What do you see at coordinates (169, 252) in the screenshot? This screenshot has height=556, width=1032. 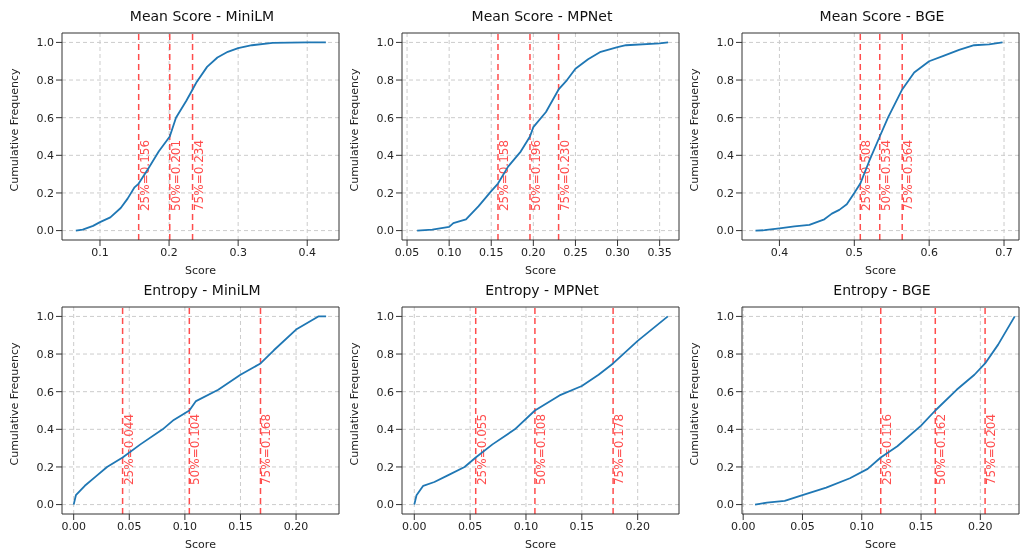 I see `x-tick-label: 0.2` at bounding box center [169, 252].